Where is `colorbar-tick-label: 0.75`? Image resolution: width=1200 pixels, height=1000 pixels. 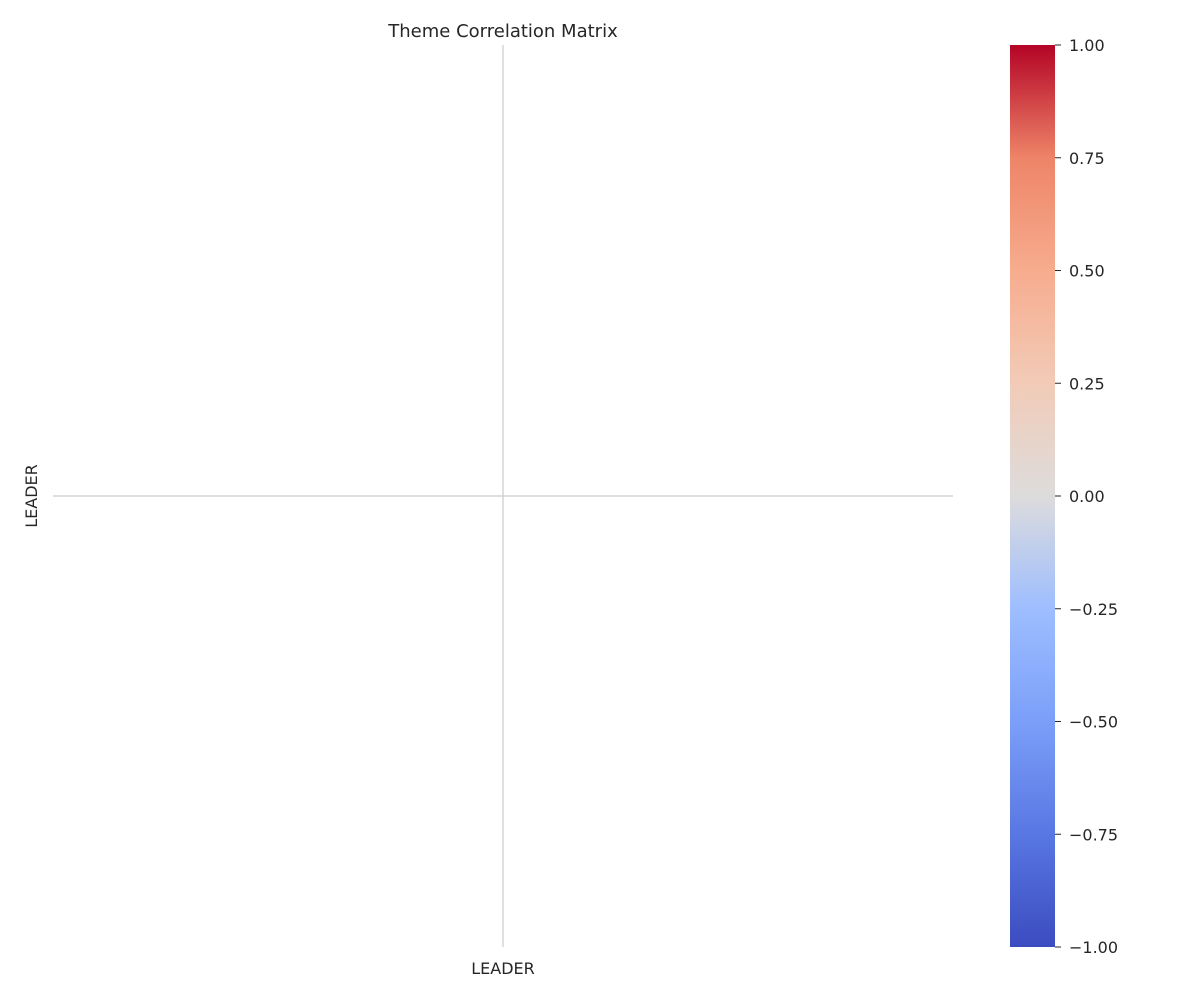 colorbar-tick-label: 0.75 is located at coordinates (1087, 158).